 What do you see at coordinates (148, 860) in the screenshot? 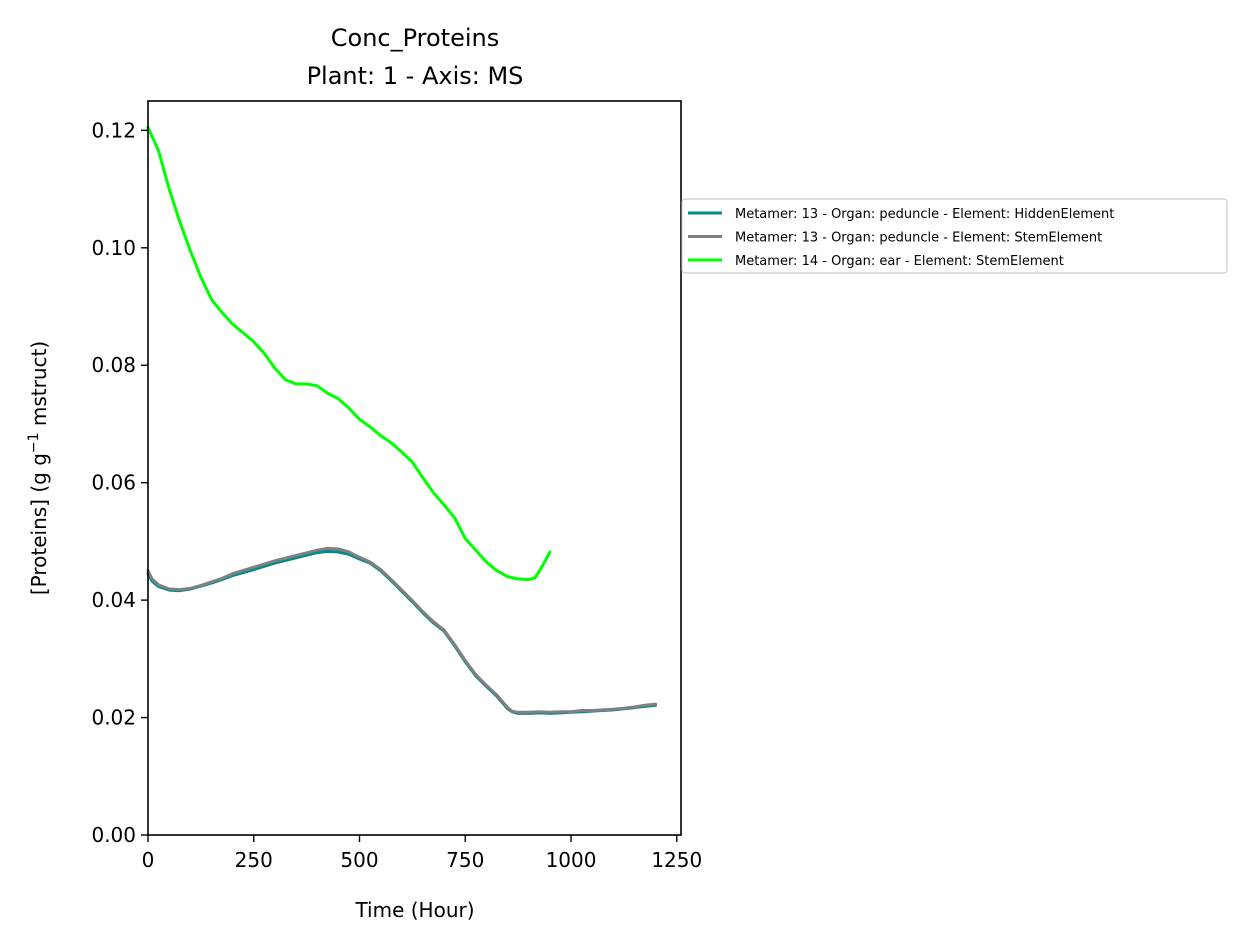
I see `x-tick-label: 0` at bounding box center [148, 860].